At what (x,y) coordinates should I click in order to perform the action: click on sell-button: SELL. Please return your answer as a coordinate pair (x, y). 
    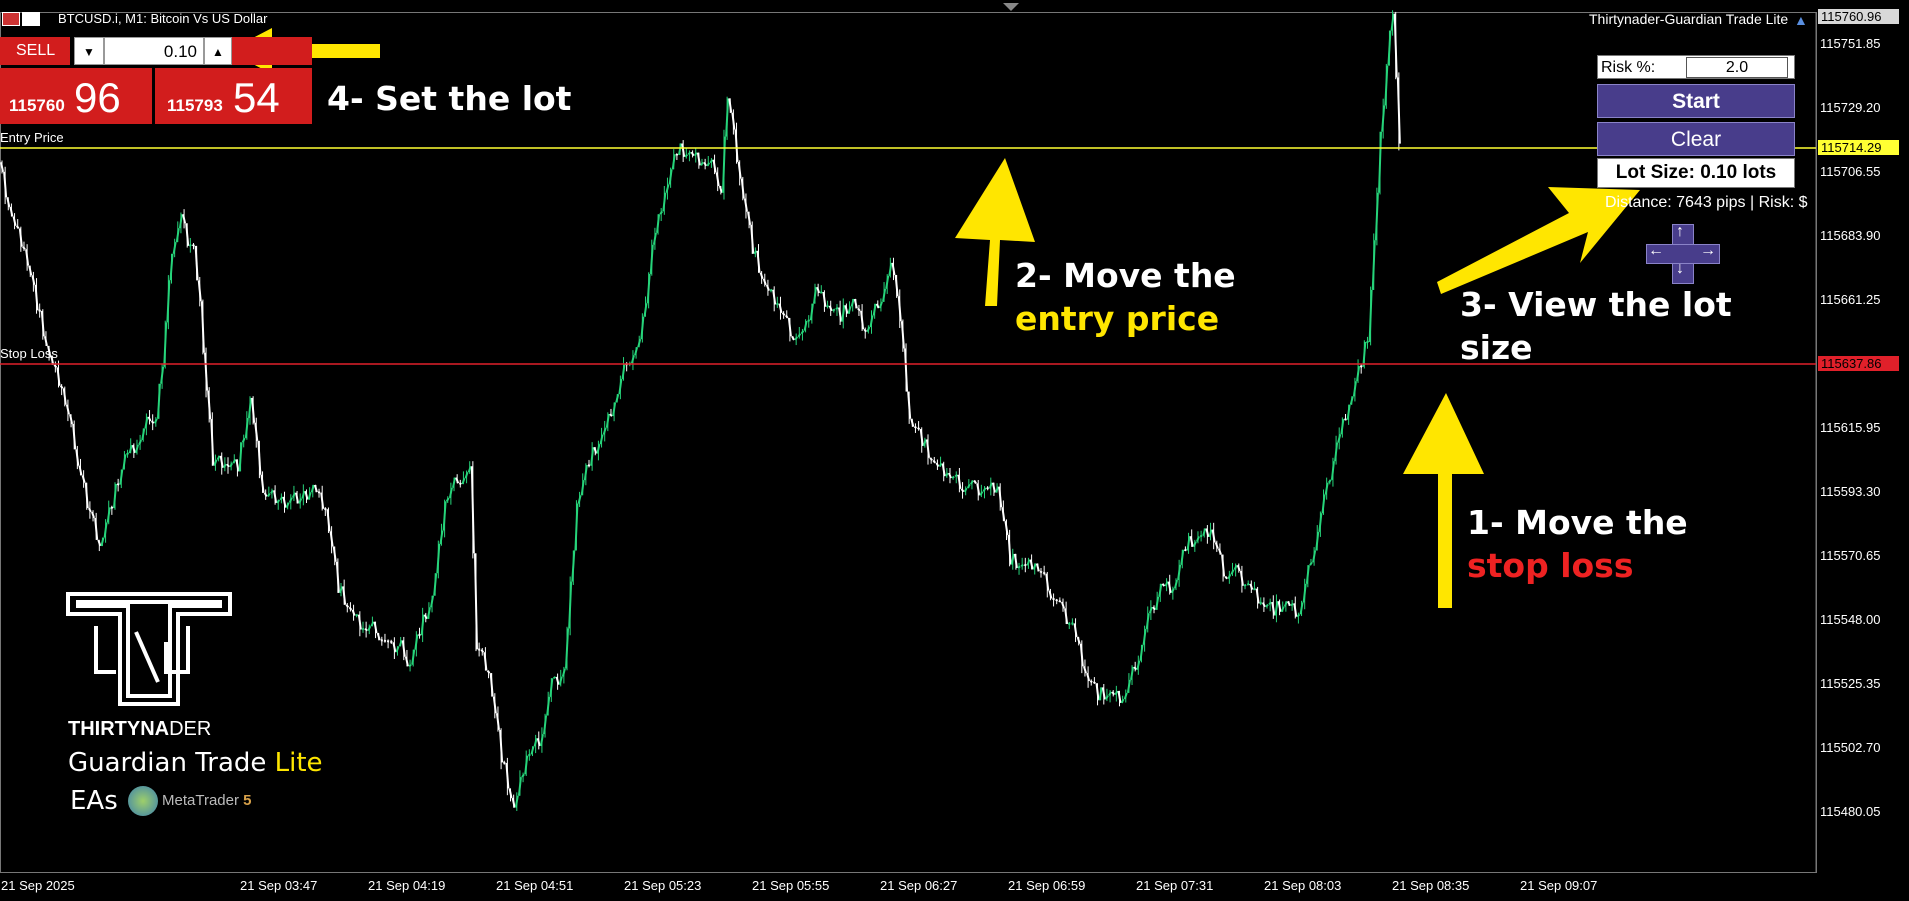
    Looking at the image, I should click on (35, 51).